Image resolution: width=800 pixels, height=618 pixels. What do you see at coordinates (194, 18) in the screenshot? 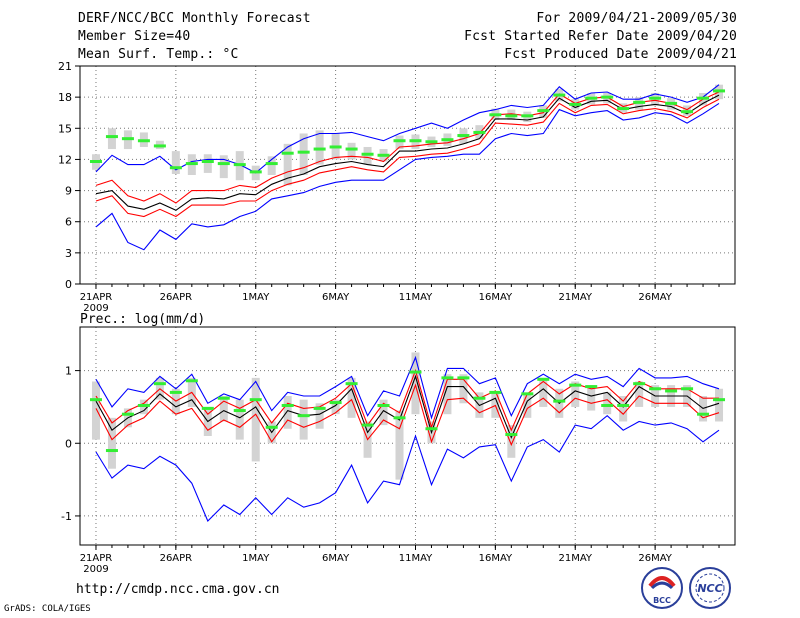
I see `chart-title: DERF/NCC/BCC Monthly Forecast` at bounding box center [194, 18].